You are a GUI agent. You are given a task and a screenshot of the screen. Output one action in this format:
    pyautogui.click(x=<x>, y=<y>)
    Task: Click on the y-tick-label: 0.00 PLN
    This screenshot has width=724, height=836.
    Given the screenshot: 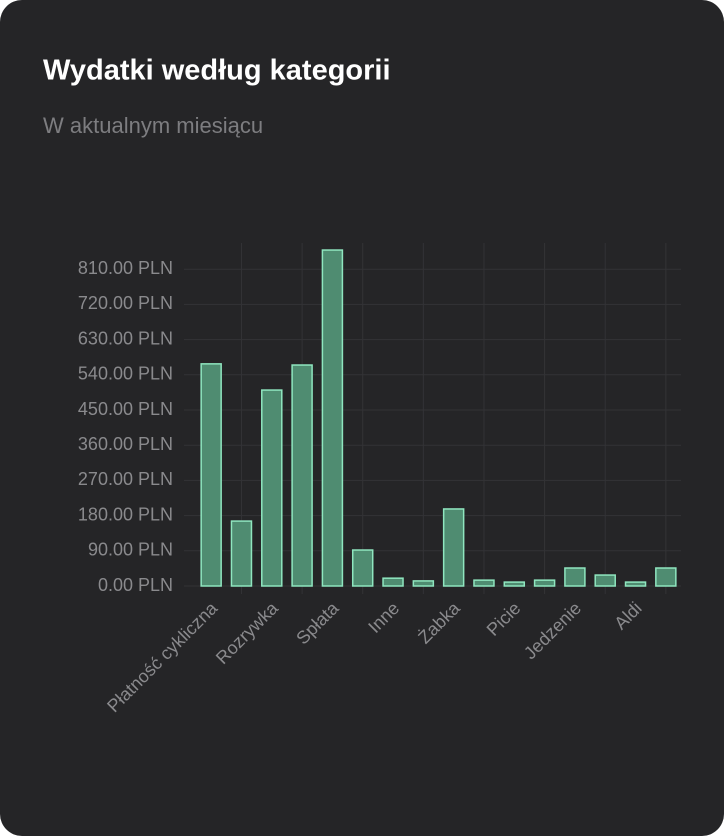 What is the action you would take?
    pyautogui.click(x=135, y=585)
    